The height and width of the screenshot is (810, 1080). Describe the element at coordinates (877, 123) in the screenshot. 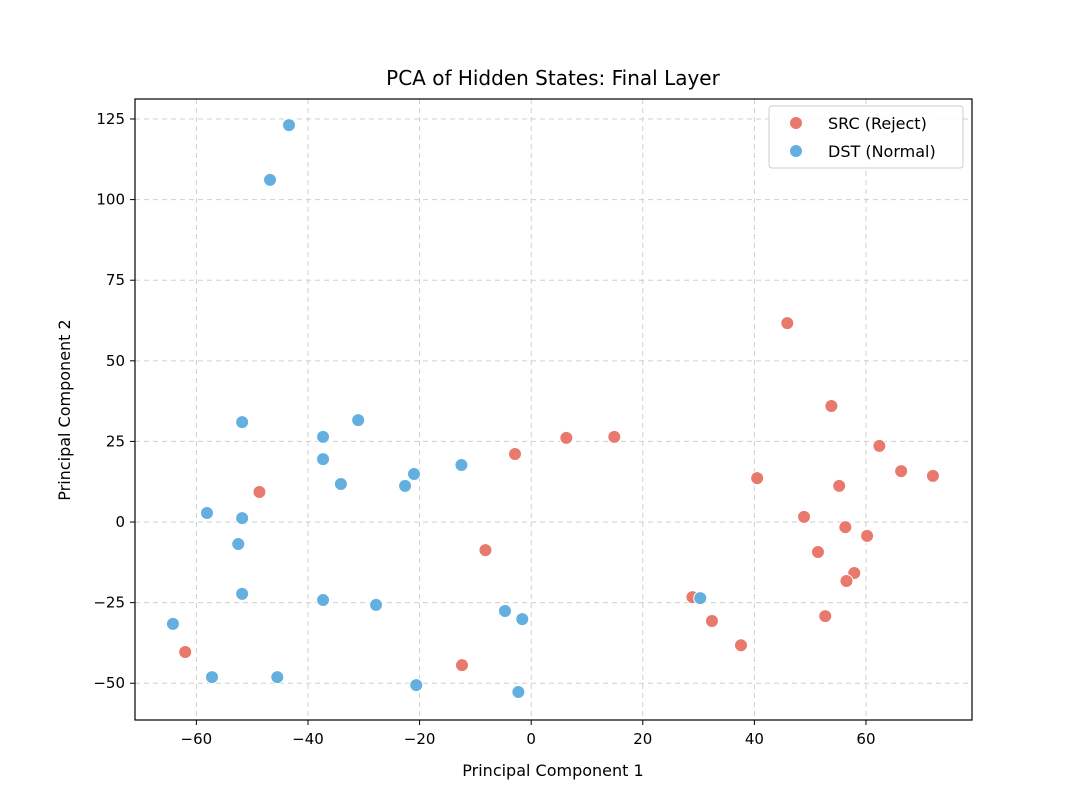

I see `legend-label-src: SRC (Reject)` at that location.